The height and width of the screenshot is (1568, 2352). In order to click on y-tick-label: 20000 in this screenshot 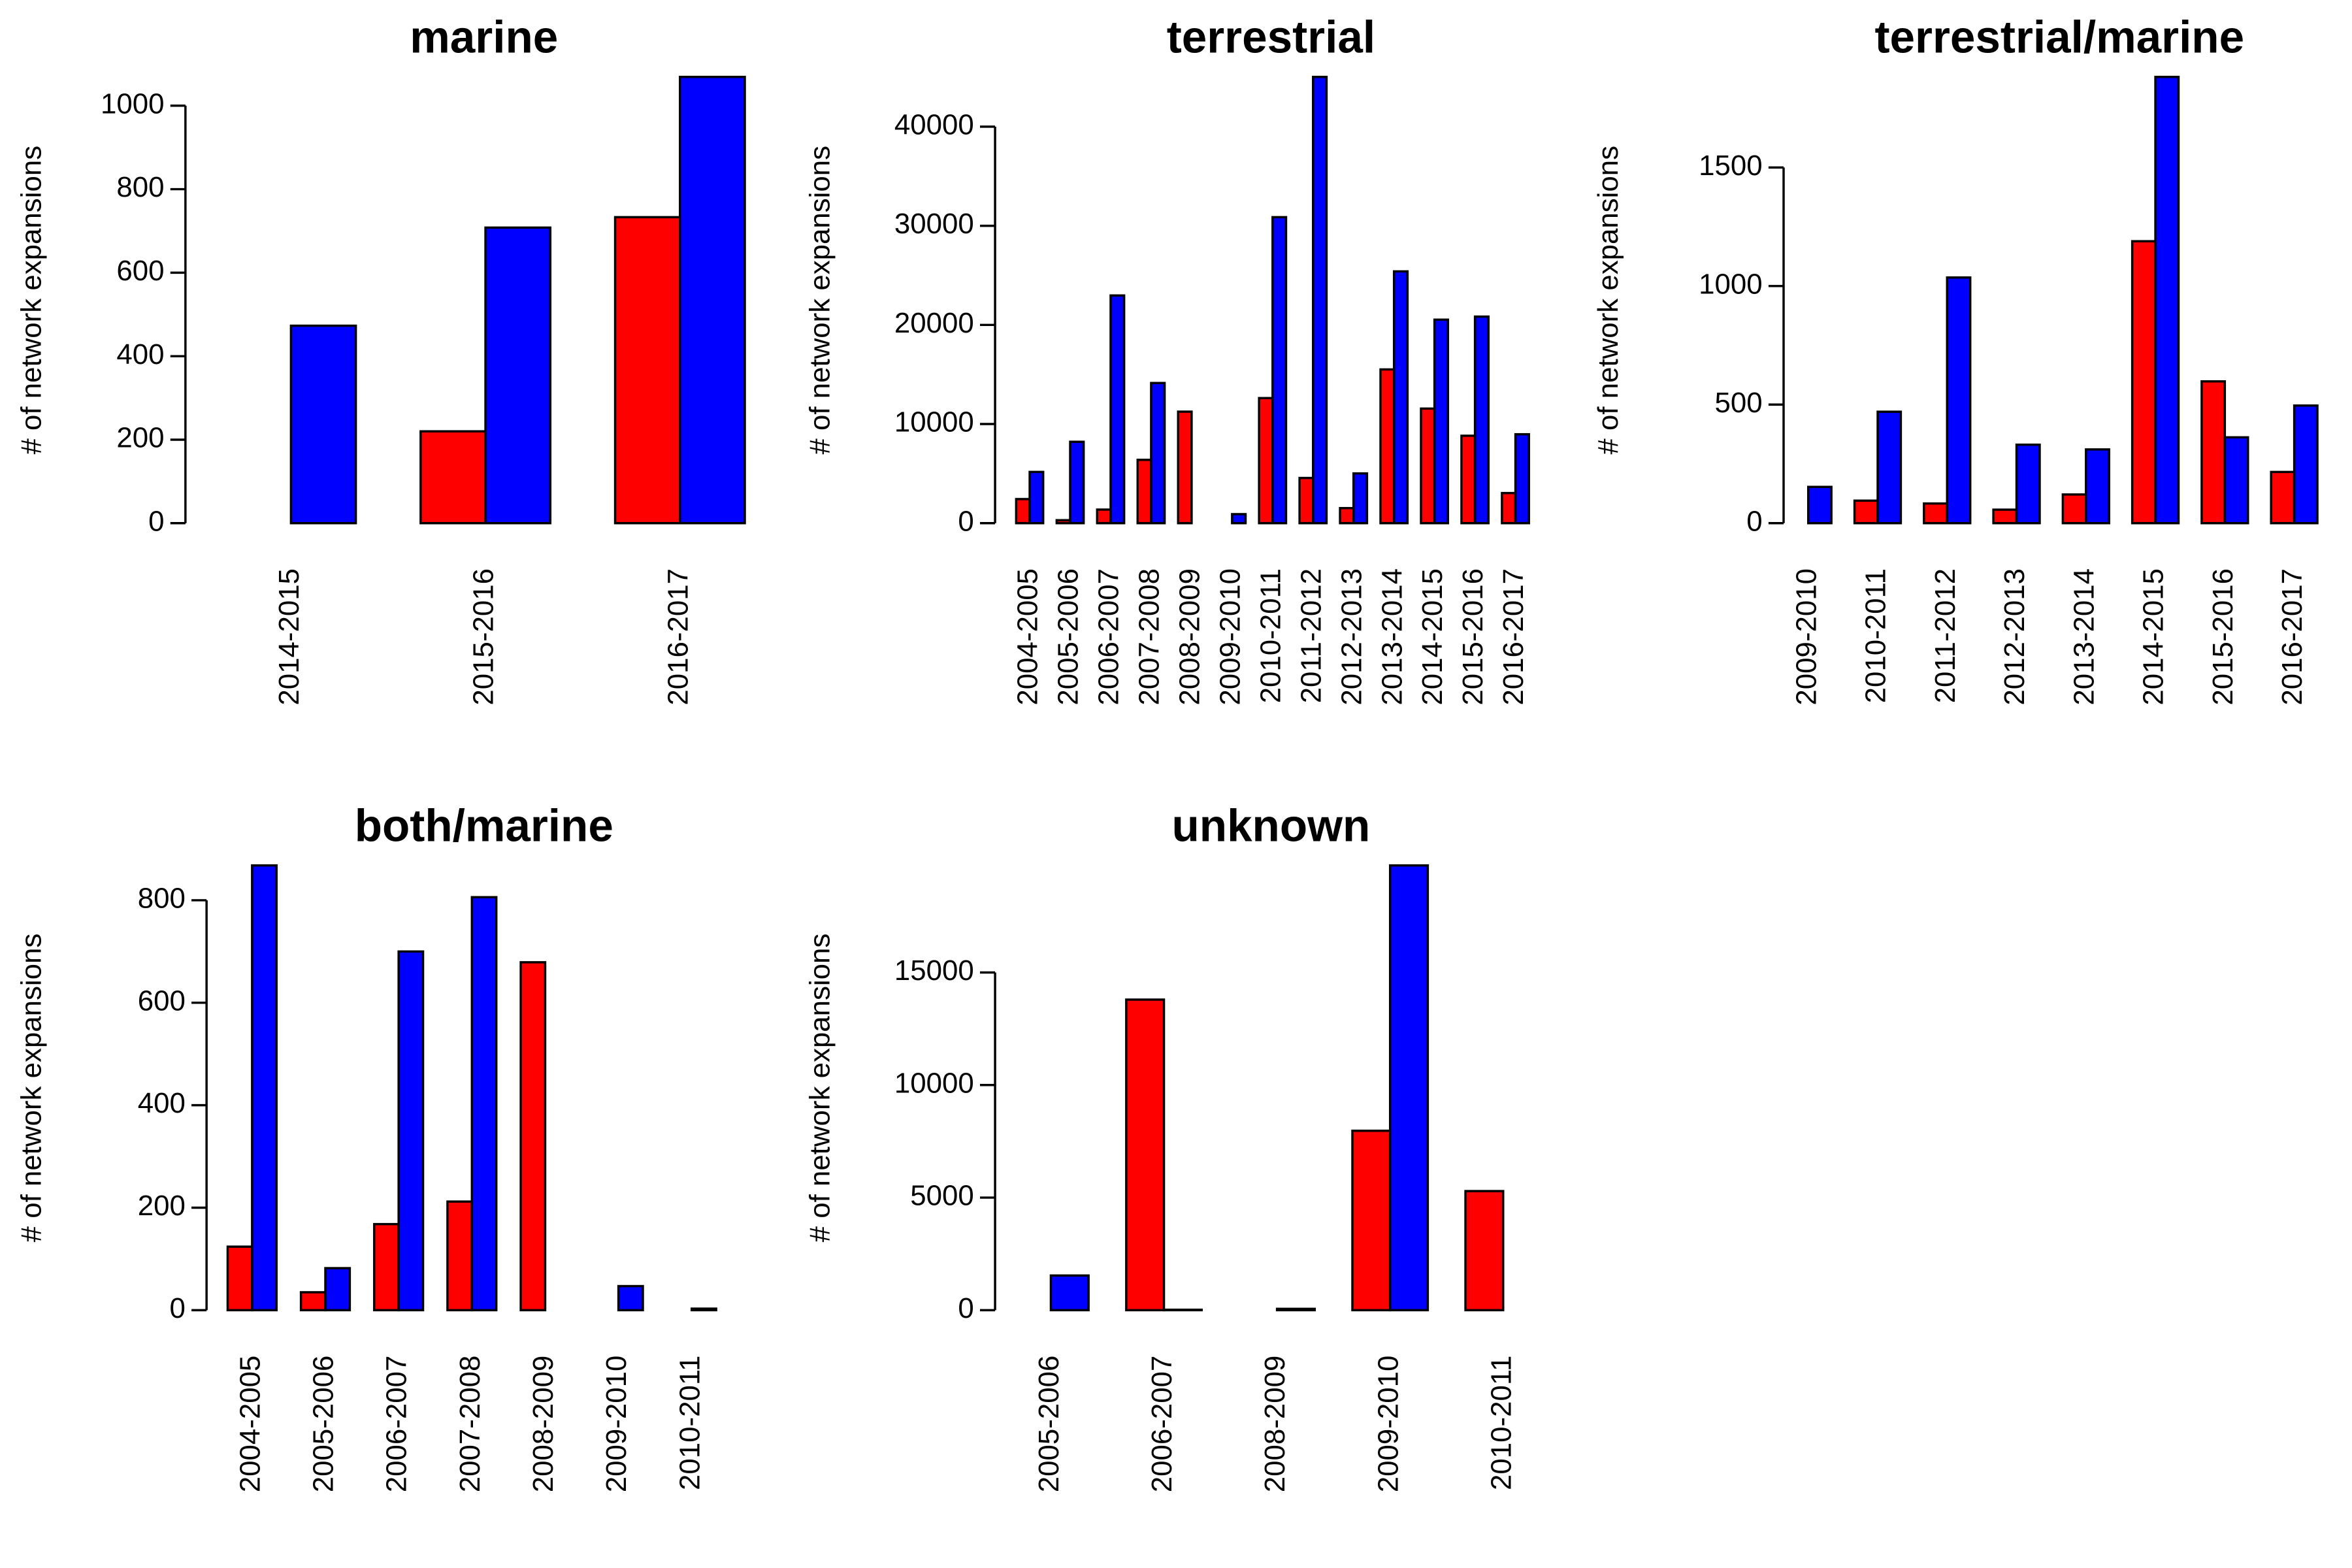, I will do `click(934, 323)`.